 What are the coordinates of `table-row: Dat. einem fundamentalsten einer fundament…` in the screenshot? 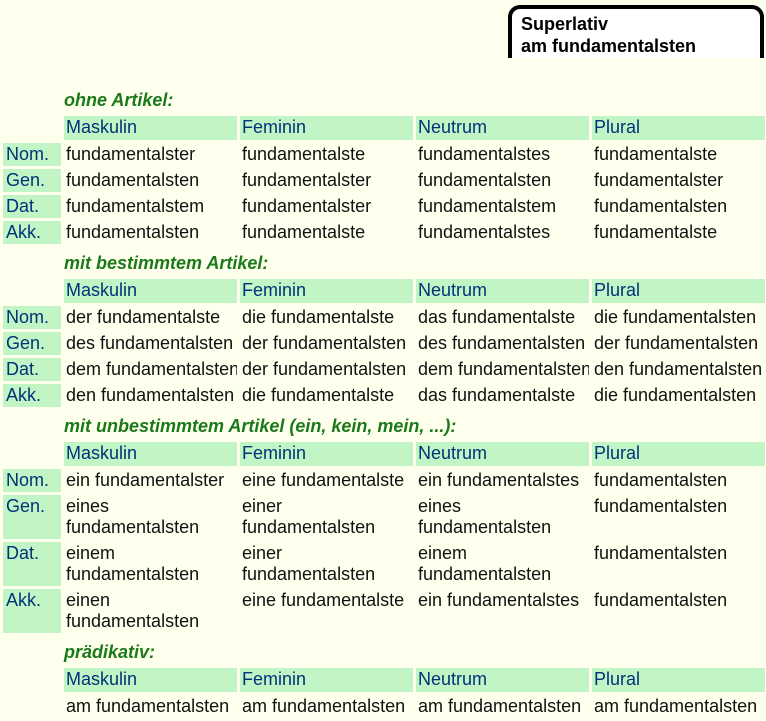 It's located at (384, 564).